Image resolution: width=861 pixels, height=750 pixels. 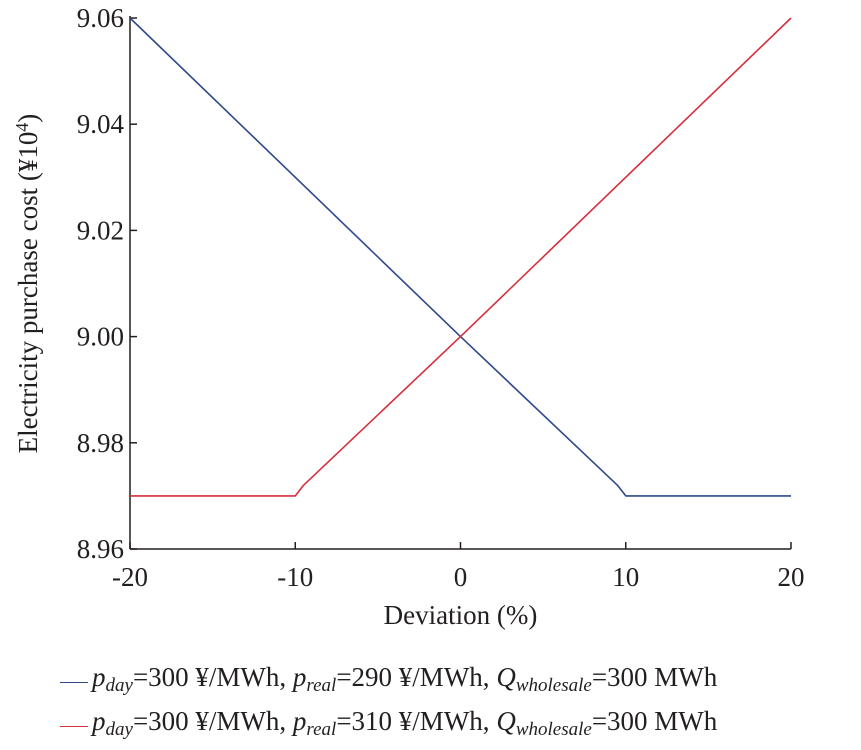 I want to click on x-tick-label: 0, so click(x=461, y=577).